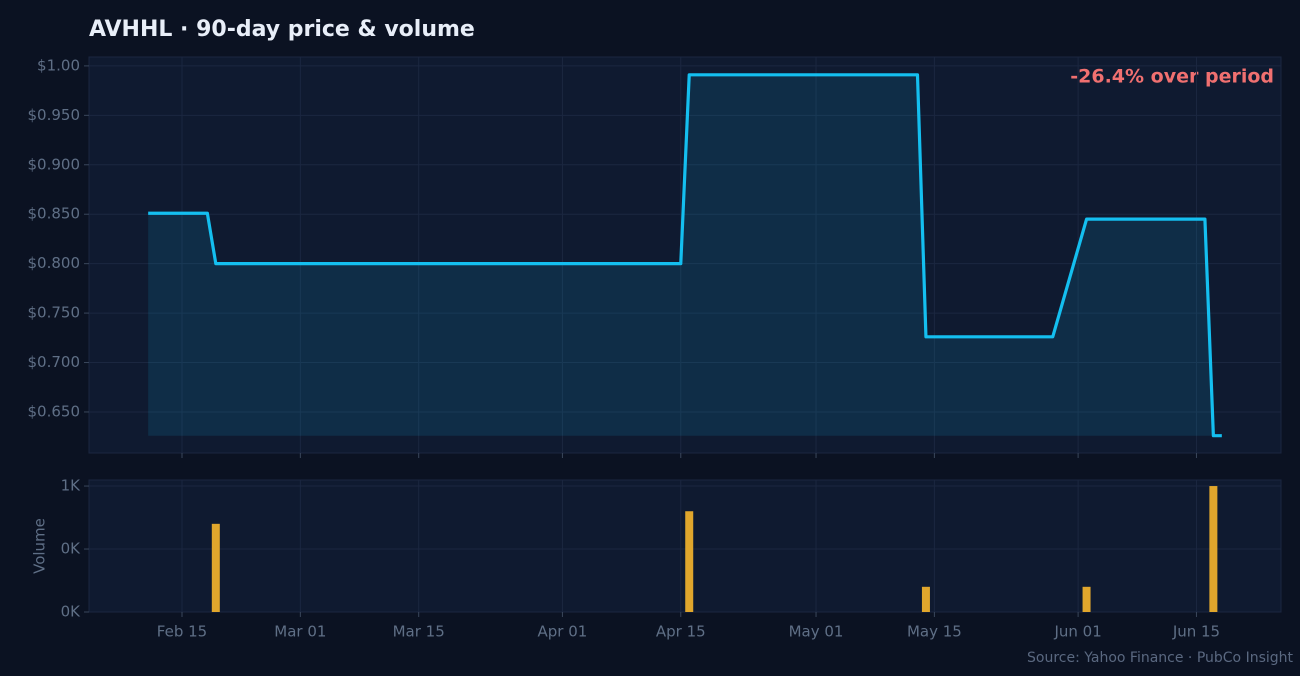 The height and width of the screenshot is (676, 1300). Describe the element at coordinates (300, 632) in the screenshot. I see `x-tick-label: Mar 01` at that location.